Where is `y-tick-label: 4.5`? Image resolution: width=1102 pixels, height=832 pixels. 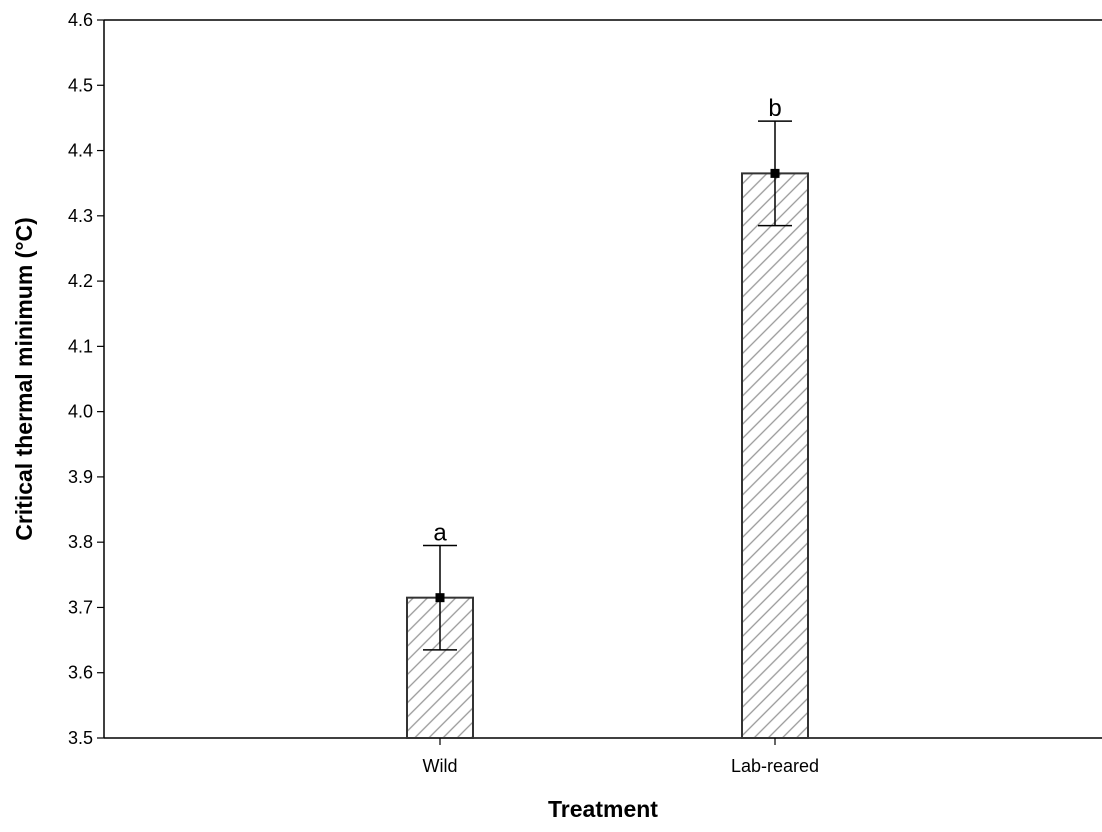 y-tick-label: 4.5 is located at coordinates (80, 85).